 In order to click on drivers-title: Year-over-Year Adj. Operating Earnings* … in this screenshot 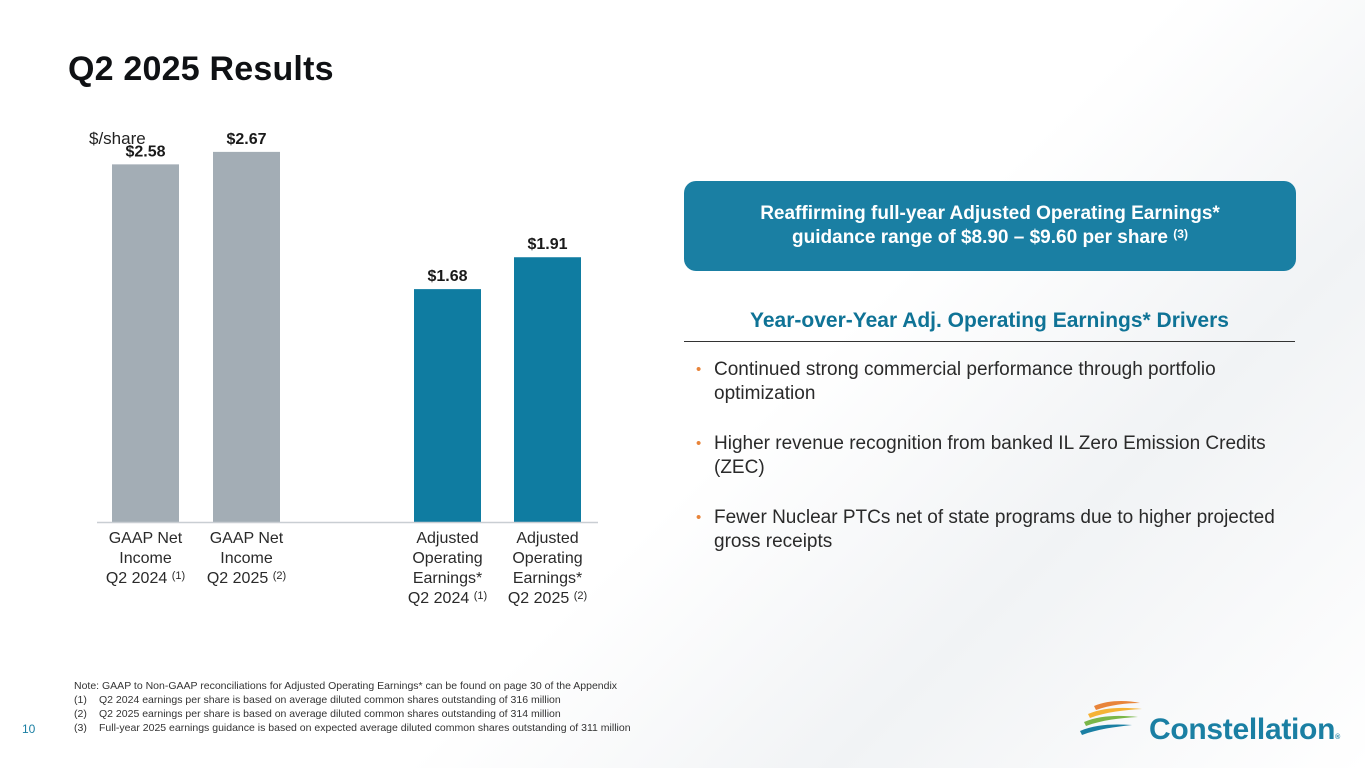, I will do `click(989, 325)`.